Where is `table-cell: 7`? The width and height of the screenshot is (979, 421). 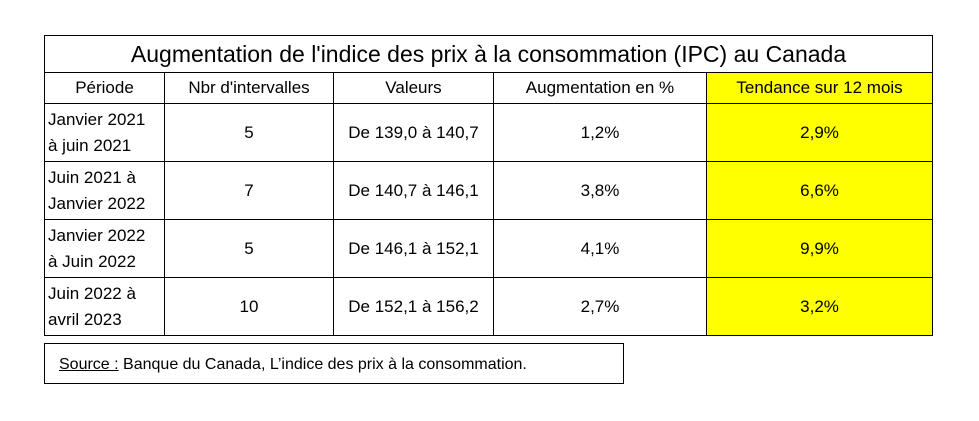
table-cell: 7 is located at coordinates (249, 190).